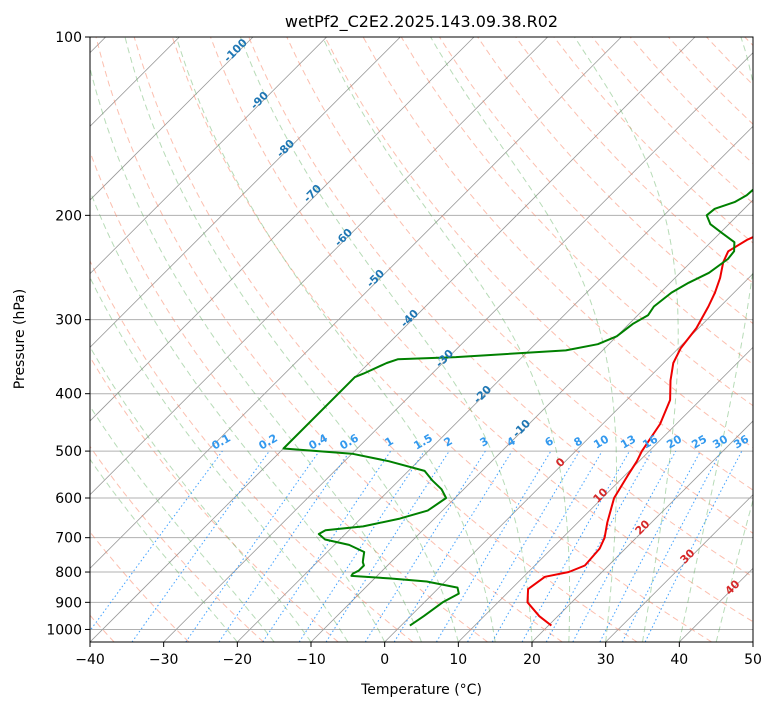 Image resolution: width=775 pixels, height=708 pixels. What do you see at coordinates (68, 216) in the screenshot?
I see `y-tick-label: 200` at bounding box center [68, 216].